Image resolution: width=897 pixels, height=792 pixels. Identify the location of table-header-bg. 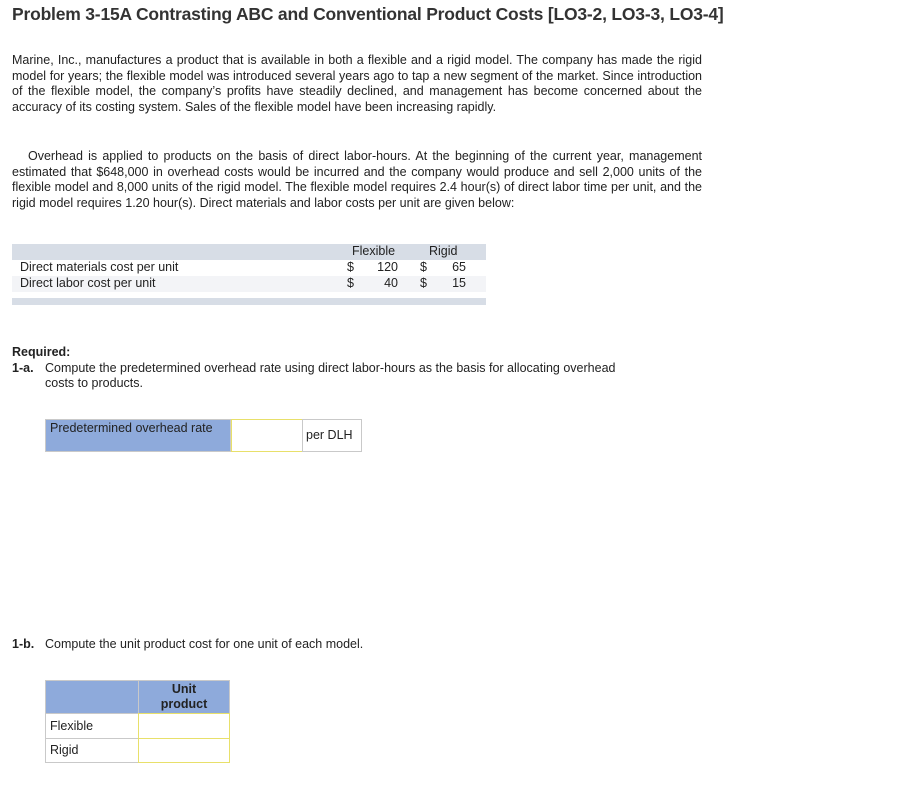
(249, 252).